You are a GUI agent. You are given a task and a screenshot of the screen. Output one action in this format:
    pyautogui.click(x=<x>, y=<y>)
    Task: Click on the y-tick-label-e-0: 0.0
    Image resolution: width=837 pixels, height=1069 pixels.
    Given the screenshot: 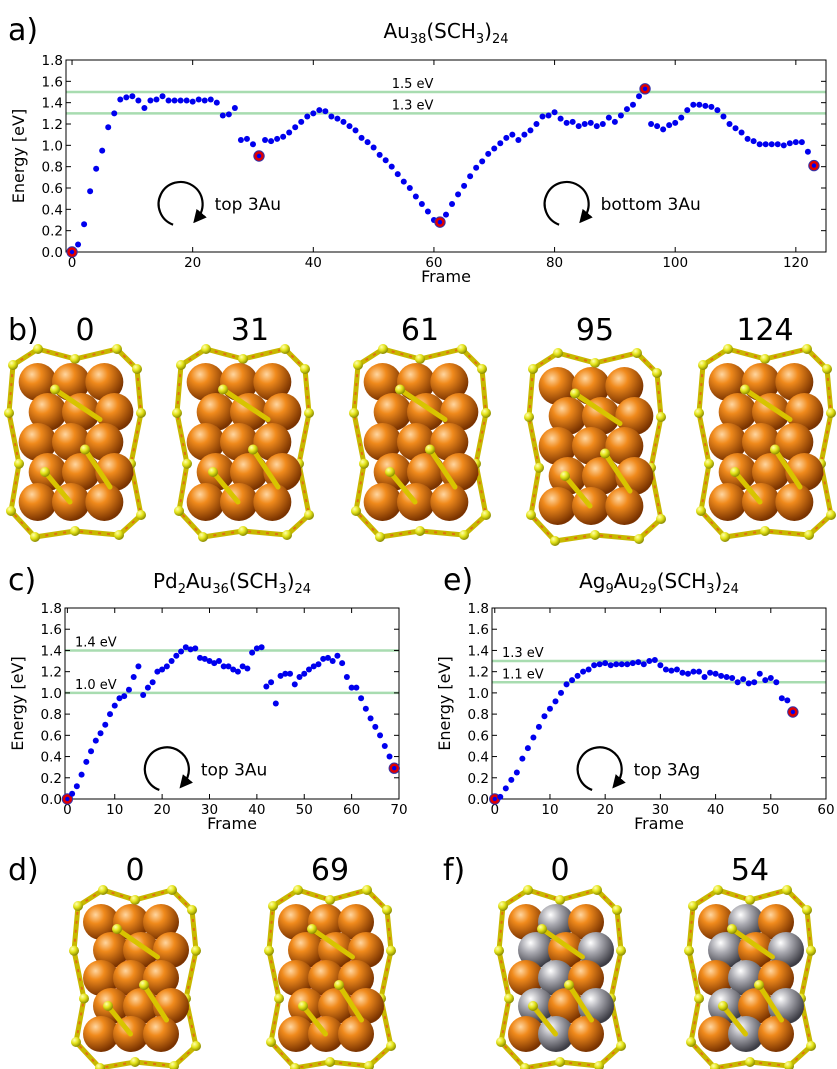 What is the action you would take?
    pyautogui.click(x=478, y=800)
    